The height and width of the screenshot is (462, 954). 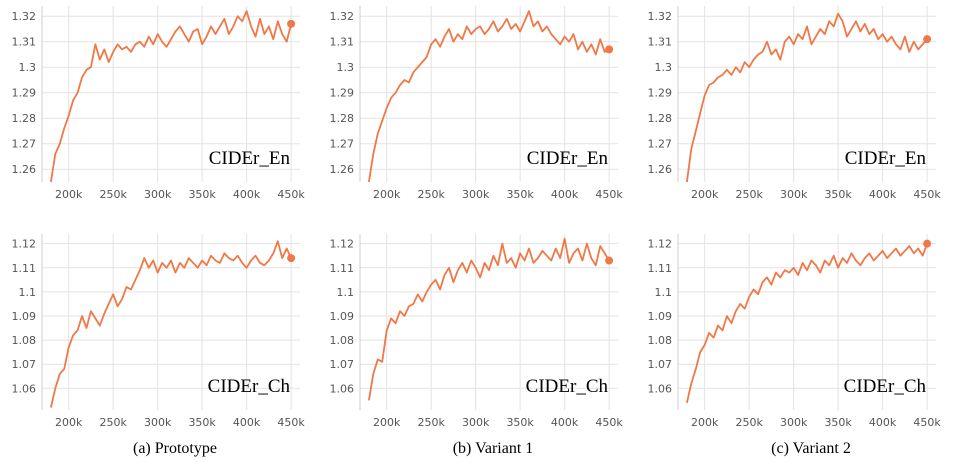 I want to click on caption-variant-2: (c) Variant 2, so click(x=811, y=448).